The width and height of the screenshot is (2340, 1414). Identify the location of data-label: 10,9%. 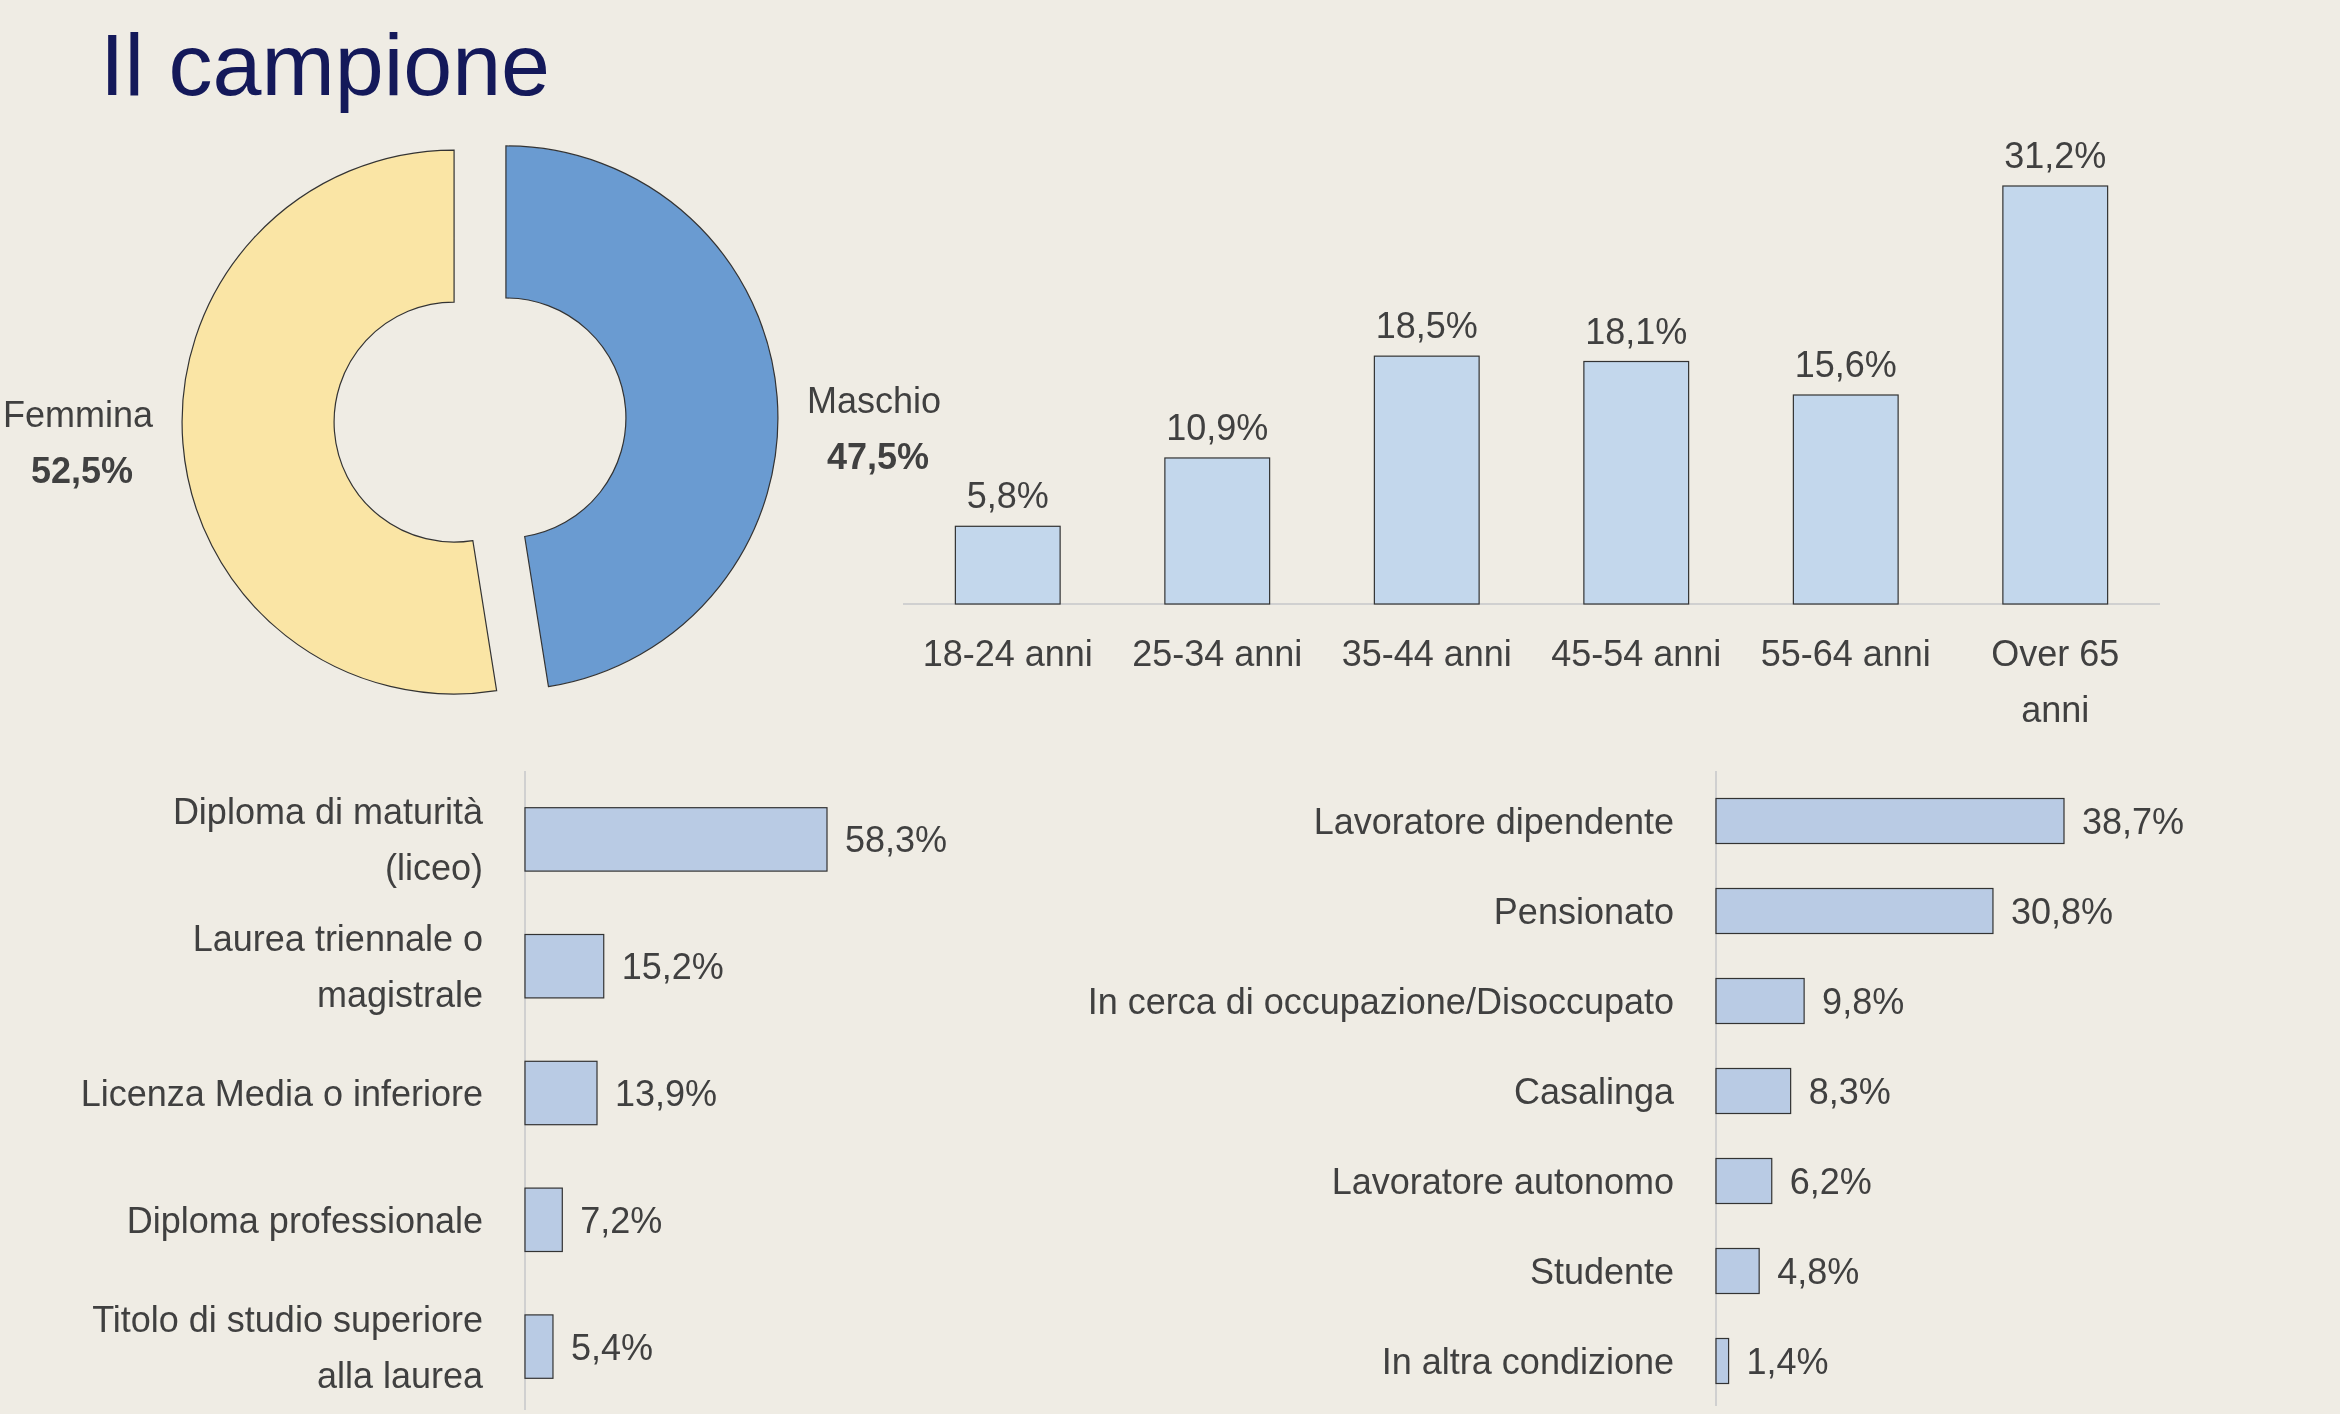
(1217, 427).